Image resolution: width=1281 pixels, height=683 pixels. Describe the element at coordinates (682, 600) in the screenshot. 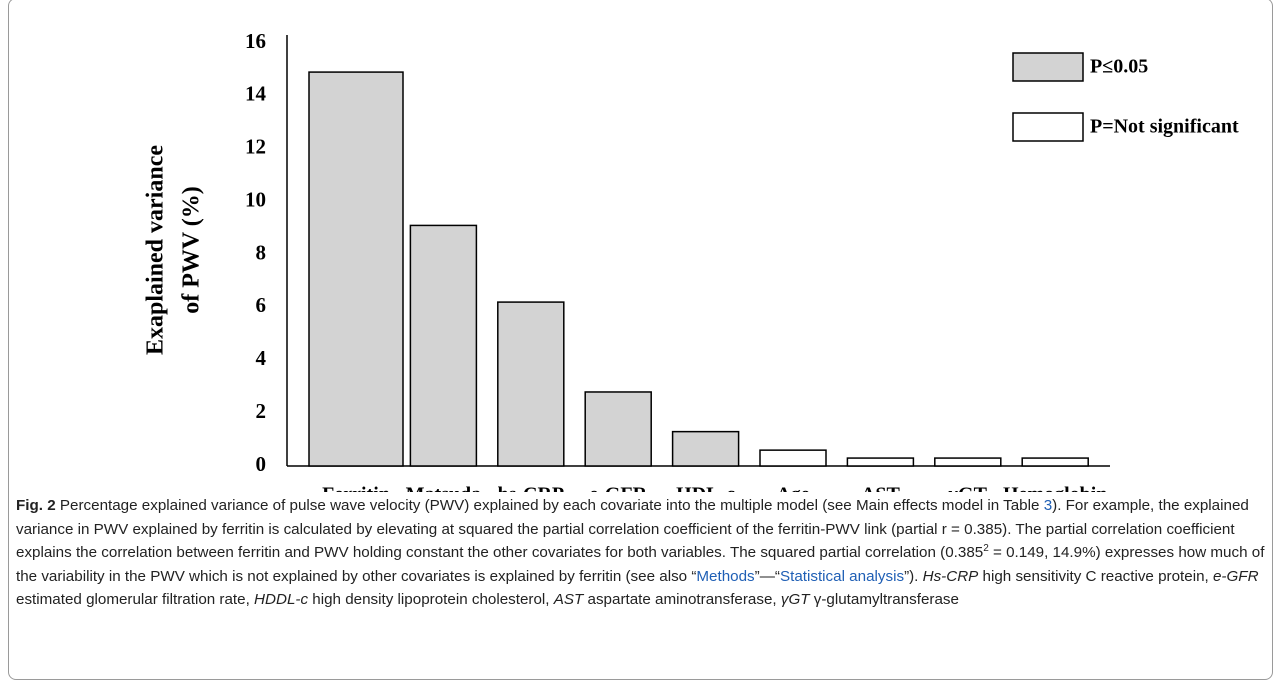

I see `caption-text: aspartate aminotransferase,` at that location.